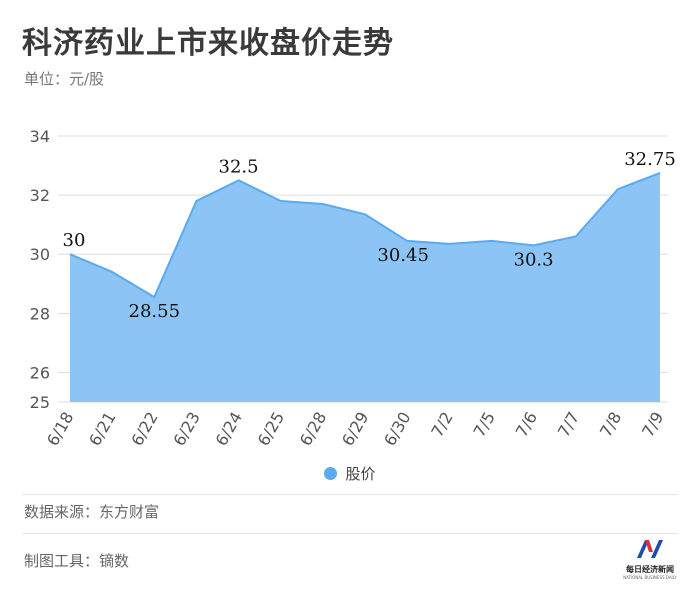 The image size is (700, 595). I want to click on y-tick-label: 32, so click(40, 195).